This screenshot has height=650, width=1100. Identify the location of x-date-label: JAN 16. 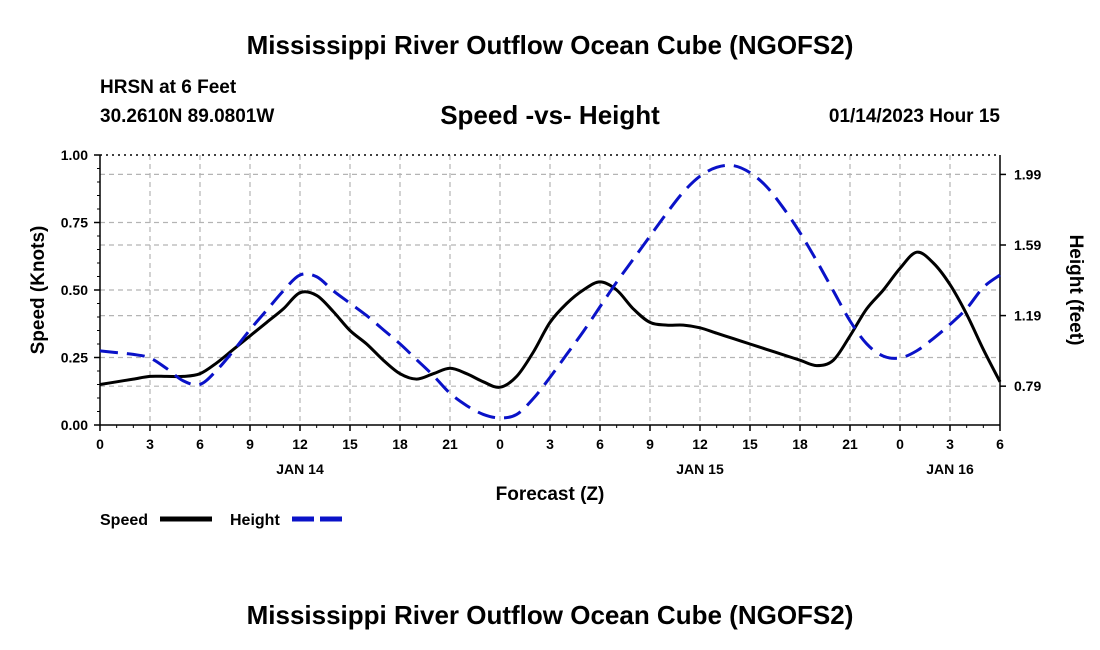
(950, 469).